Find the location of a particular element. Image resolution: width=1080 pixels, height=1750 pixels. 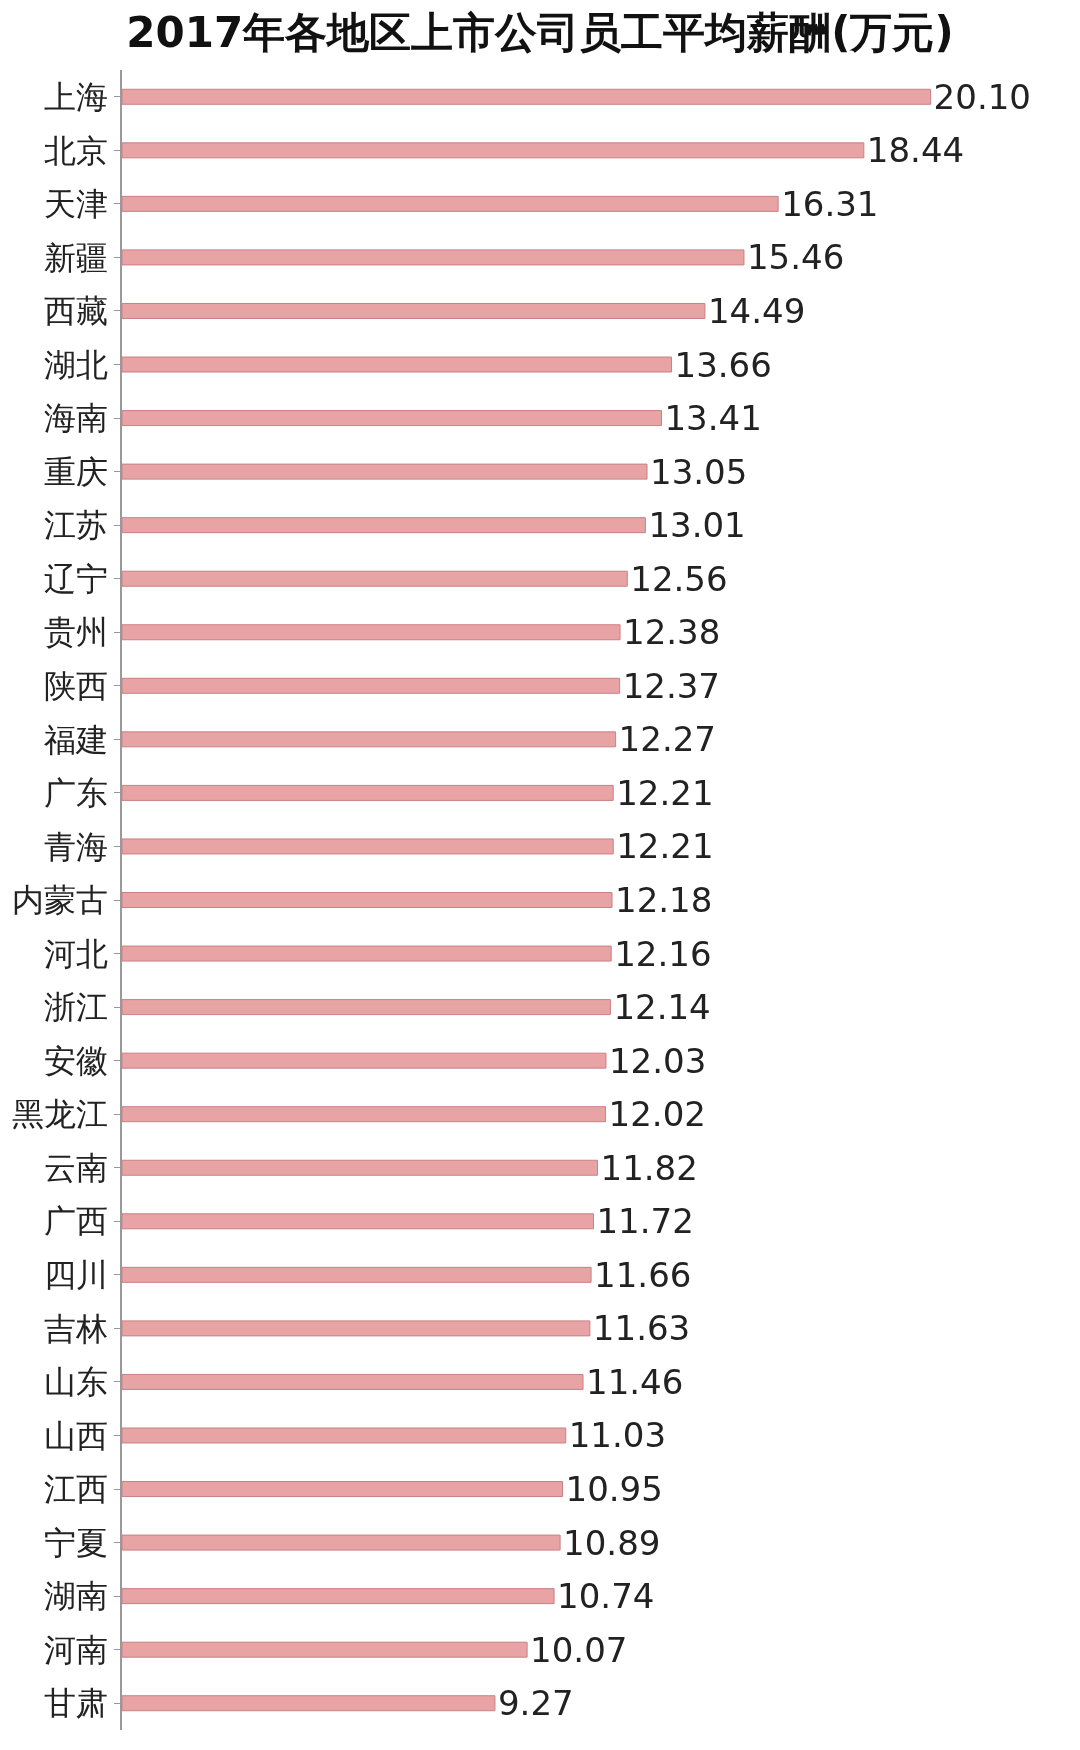

data-label: 11.03 is located at coordinates (617, 1435).